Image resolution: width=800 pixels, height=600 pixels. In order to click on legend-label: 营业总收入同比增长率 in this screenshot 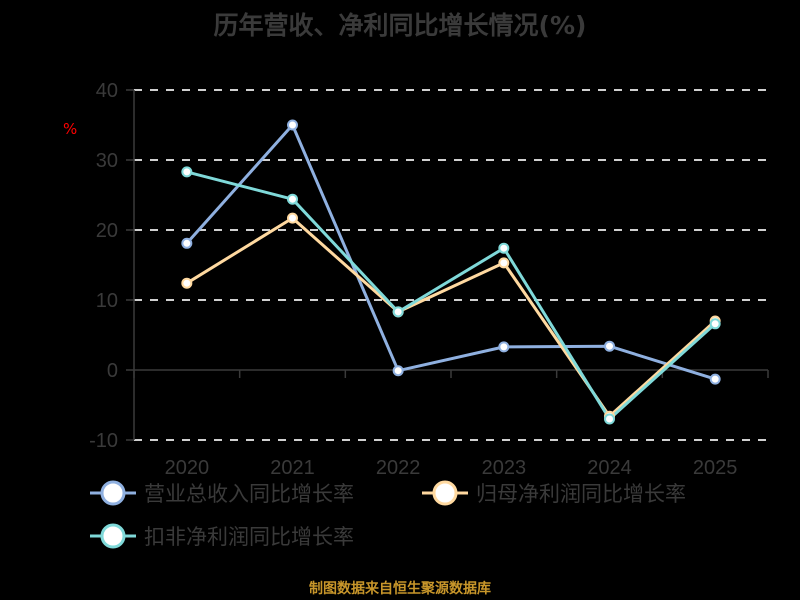, I will do `click(249, 494)`.